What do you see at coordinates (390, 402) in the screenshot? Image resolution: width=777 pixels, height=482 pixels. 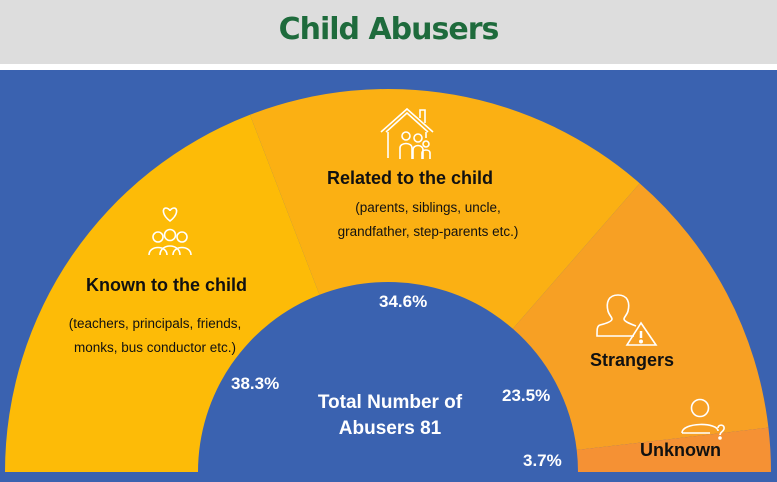 I see `center-line-1: Total Number of` at bounding box center [390, 402].